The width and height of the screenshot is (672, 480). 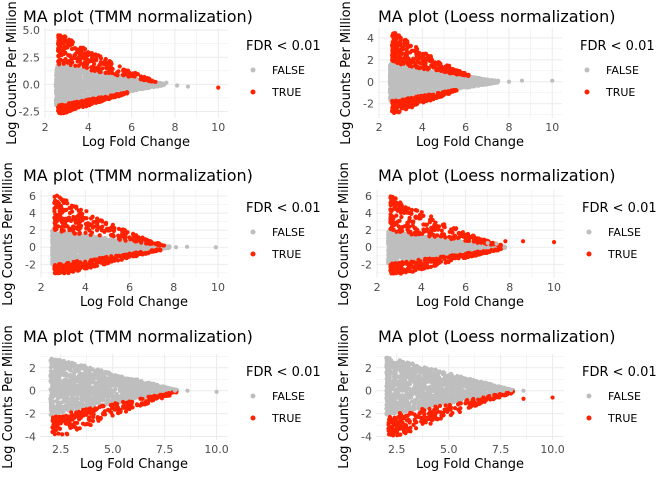 What do you see at coordinates (471, 73) in the screenshot?
I see `data-points` at bounding box center [471, 73].